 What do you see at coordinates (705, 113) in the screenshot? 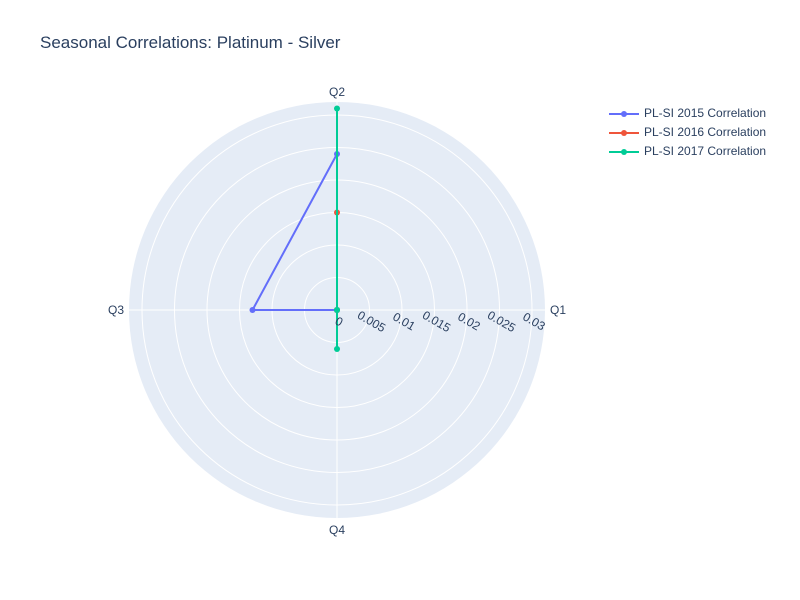
I see `legend-label: PL-SI 2015 Correlation` at bounding box center [705, 113].